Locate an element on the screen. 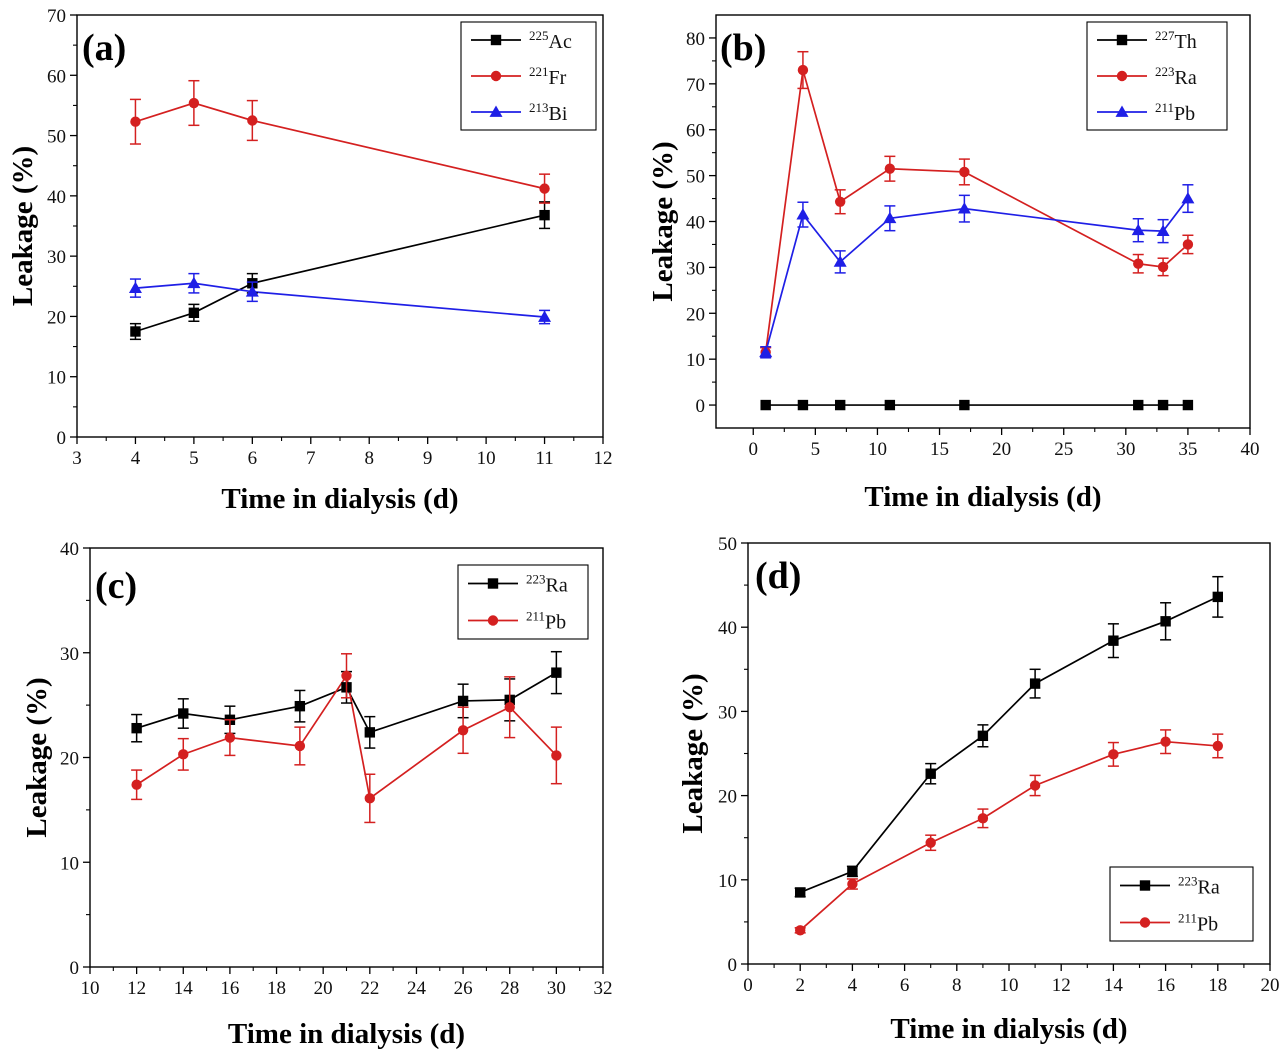 This screenshot has height=1052, width=1280. legend-element-name: Bi is located at coordinates (558, 114).